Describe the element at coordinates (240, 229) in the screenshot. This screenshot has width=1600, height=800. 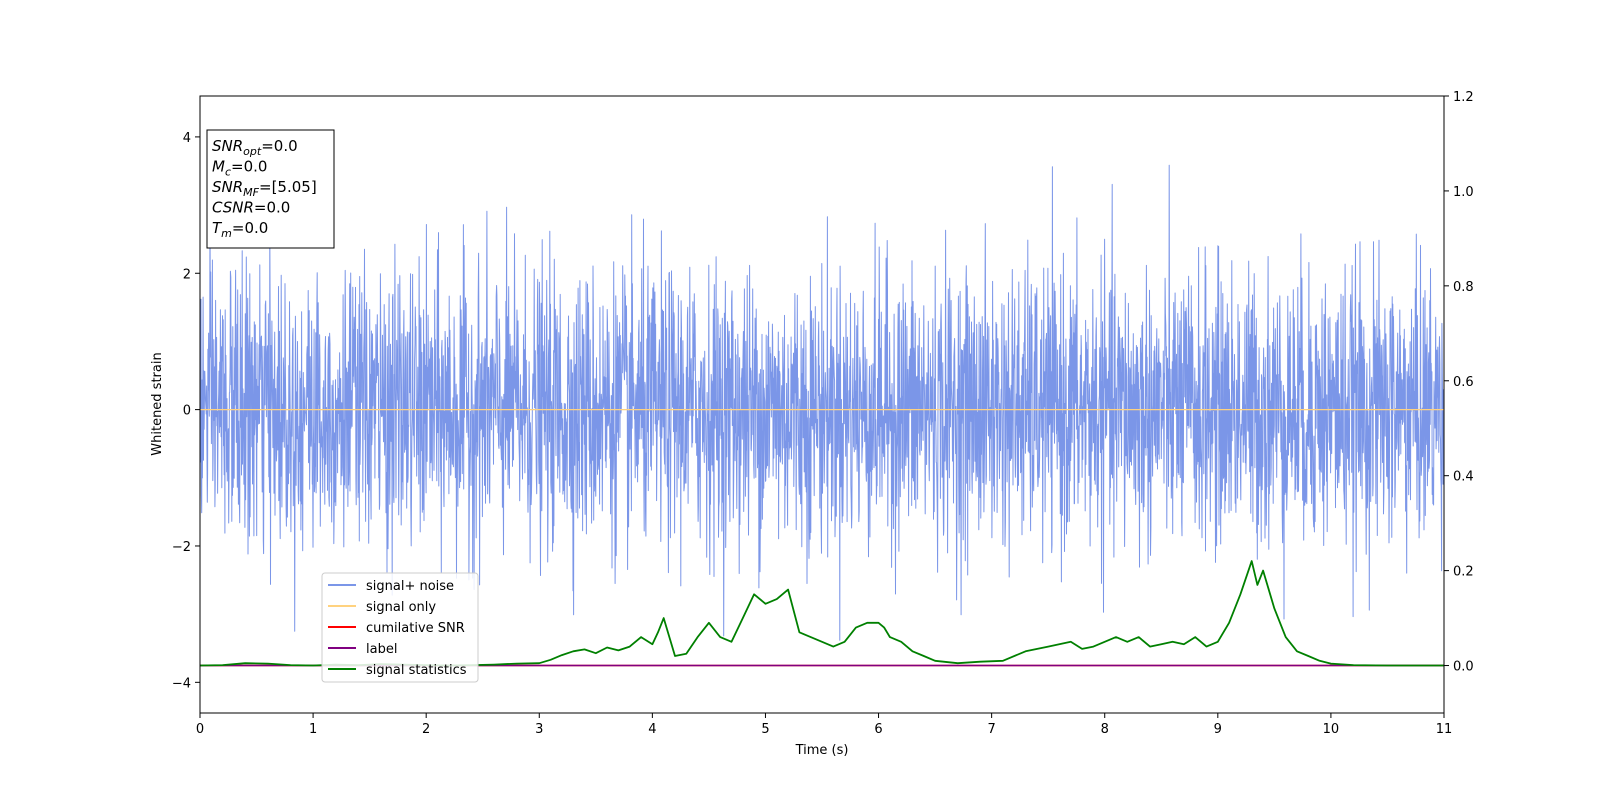
I see `info-box-line: Tm=0.0` at that location.